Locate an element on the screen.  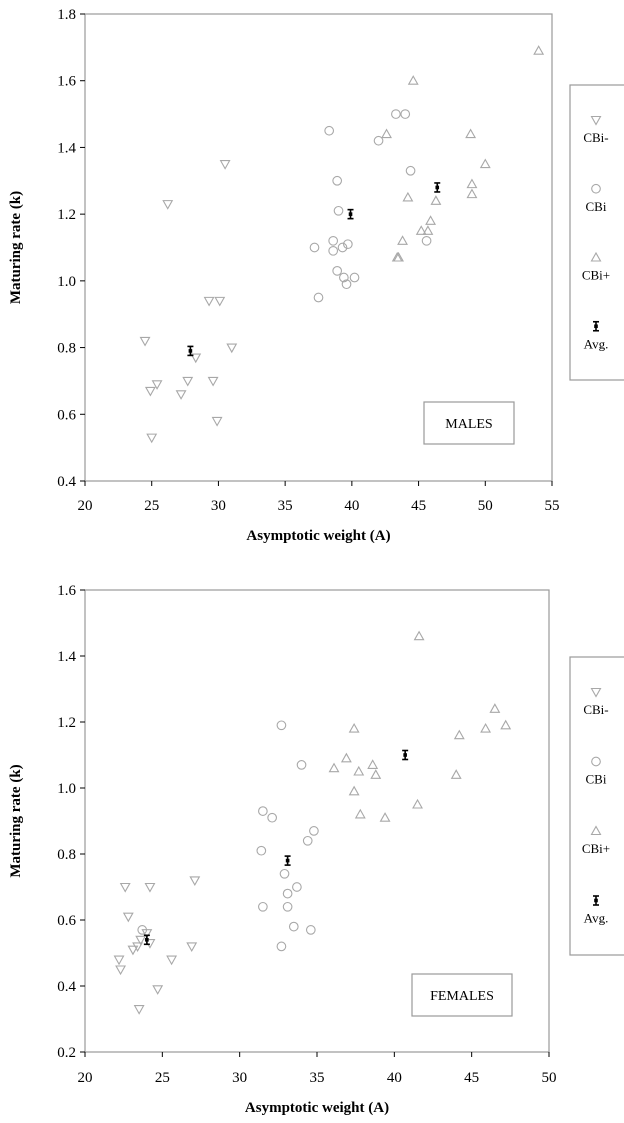
series-cbi-minus is located at coordinates (157, 945).